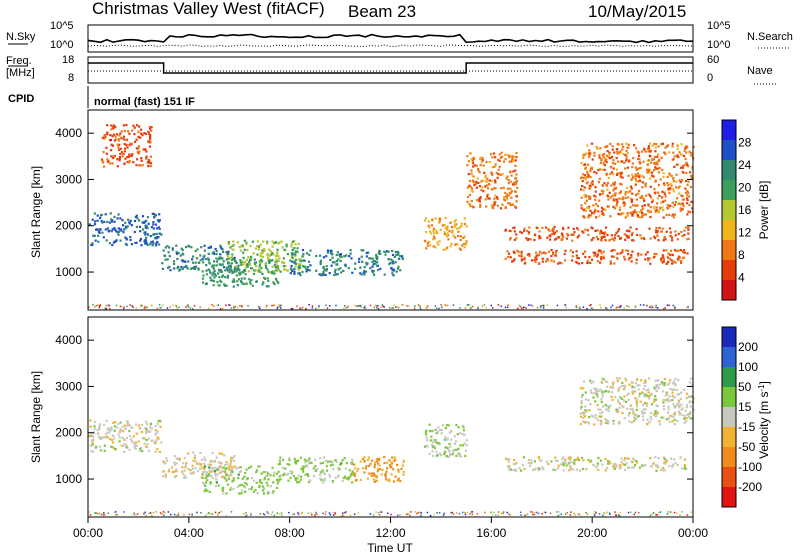 This screenshot has height=554, width=800. What do you see at coordinates (637, 11) in the screenshot?
I see `date-label: 10/May/2015` at bounding box center [637, 11].